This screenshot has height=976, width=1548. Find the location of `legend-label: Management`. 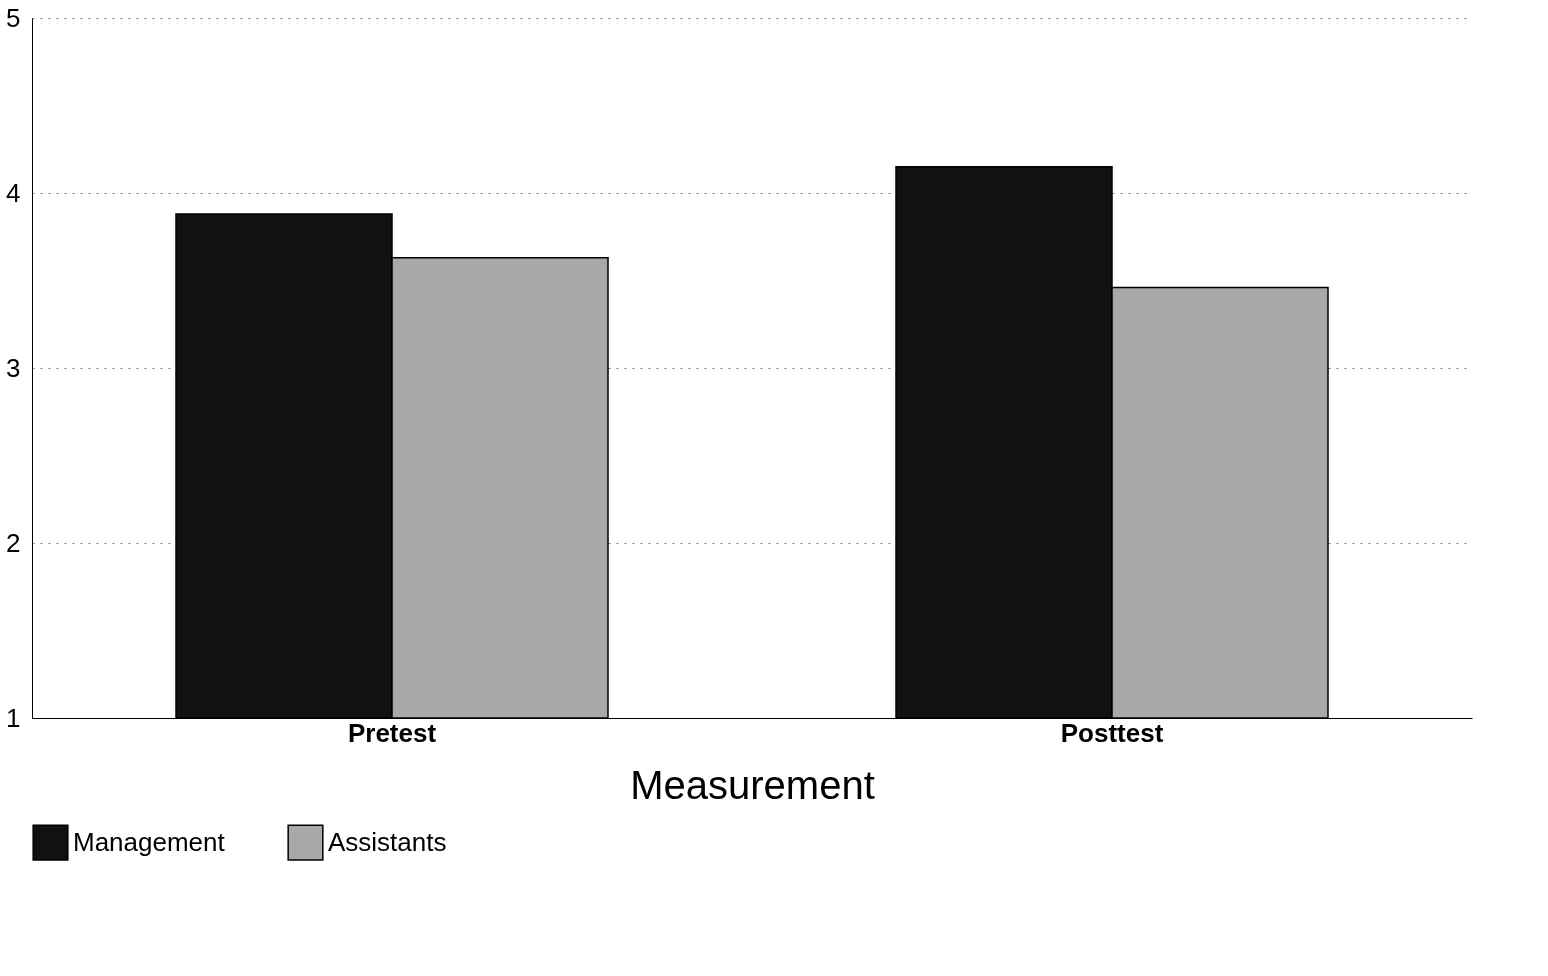

legend-label: Management is located at coordinates (149, 841).